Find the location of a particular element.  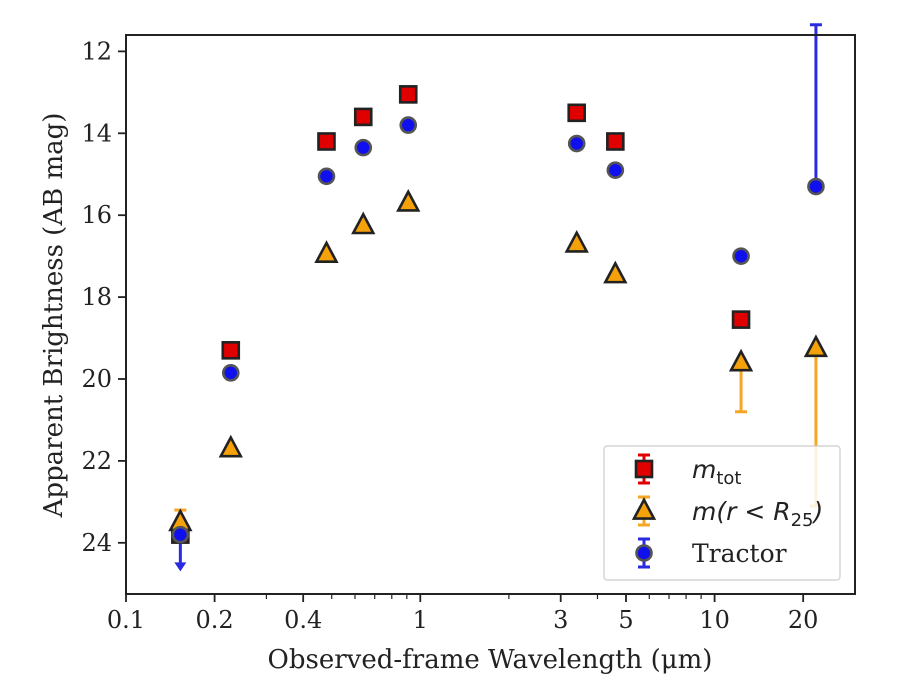

x-tick-label: 0.2 is located at coordinates (215, 620).